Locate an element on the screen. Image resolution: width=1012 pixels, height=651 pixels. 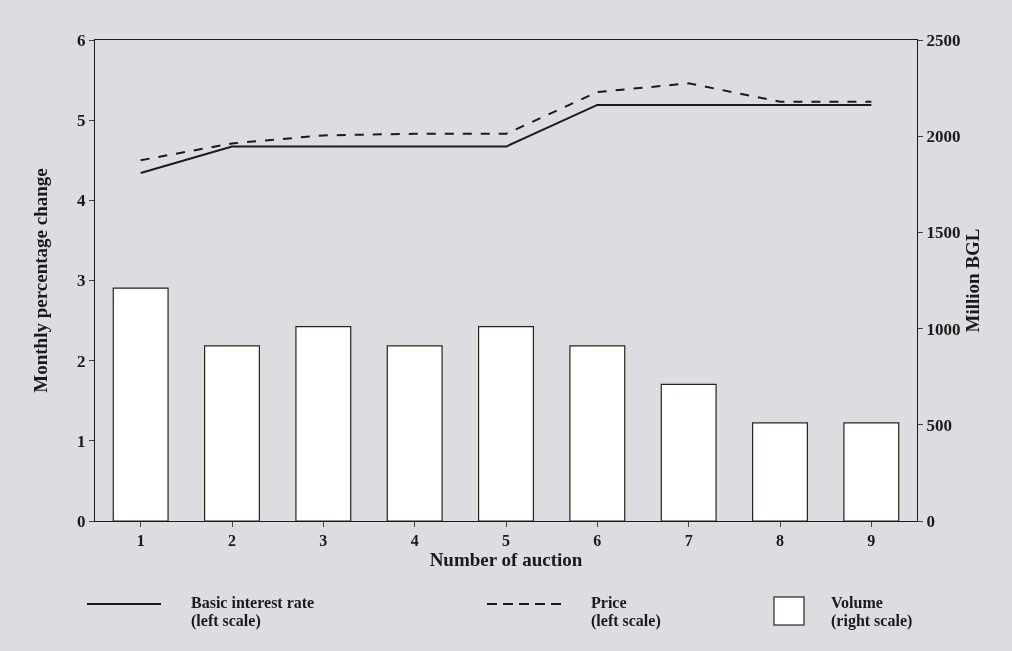
y-axis-title: Monthly percentage change is located at coordinates (40, 280).